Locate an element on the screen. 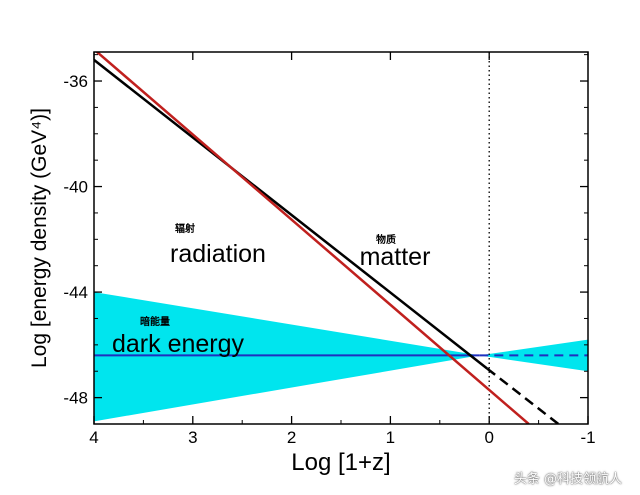 This screenshot has height=495, width=640. x-tick-label: -1 is located at coordinates (587, 437).